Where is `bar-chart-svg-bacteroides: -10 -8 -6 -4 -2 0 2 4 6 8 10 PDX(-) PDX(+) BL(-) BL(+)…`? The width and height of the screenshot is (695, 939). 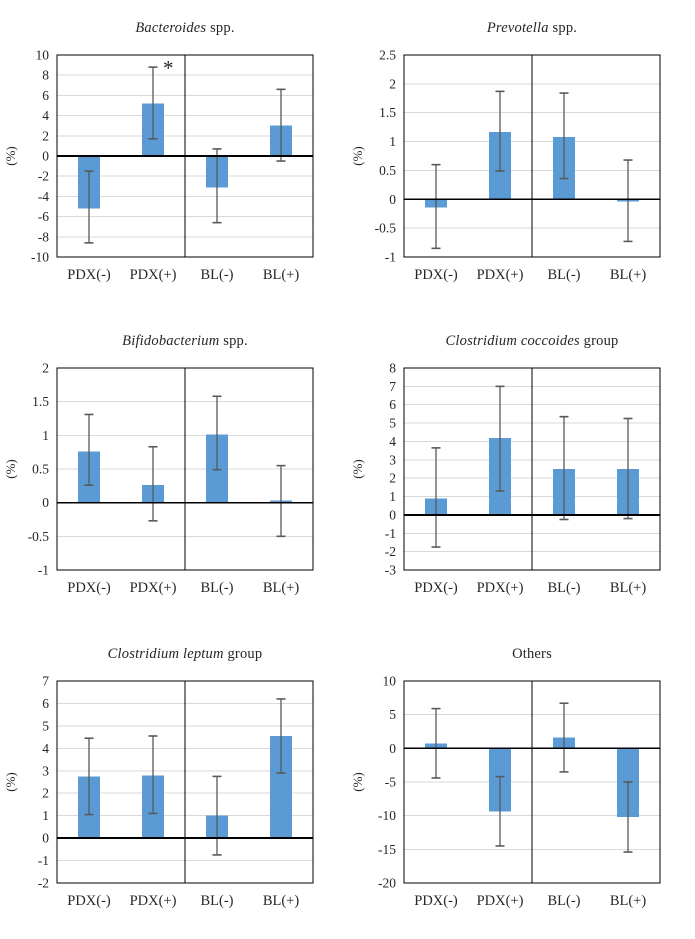 bar-chart-svg-bacteroides: -10 -8 -6 -4 -2 0 2 4 6 8 10 PDX(-) PDX(+) BL(-) BL(+)… is located at coordinates (158, 165).